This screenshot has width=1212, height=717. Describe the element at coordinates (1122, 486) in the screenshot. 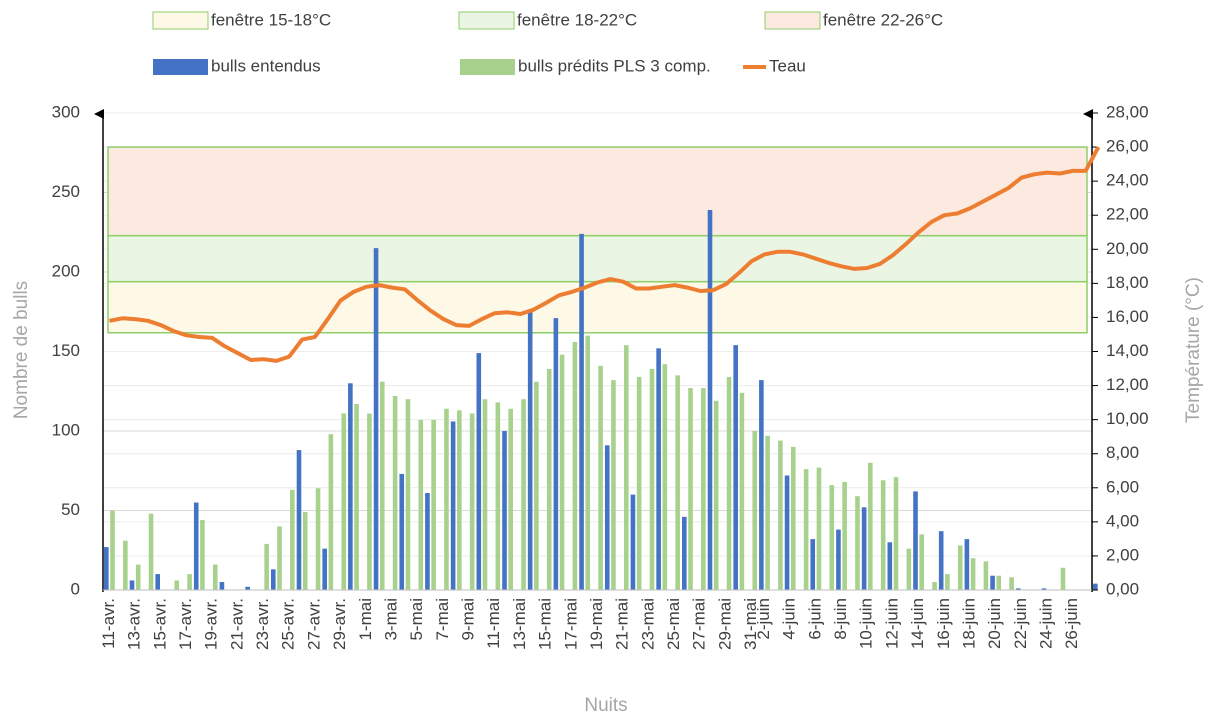

I see `y2-tick-label: 6,00` at that location.